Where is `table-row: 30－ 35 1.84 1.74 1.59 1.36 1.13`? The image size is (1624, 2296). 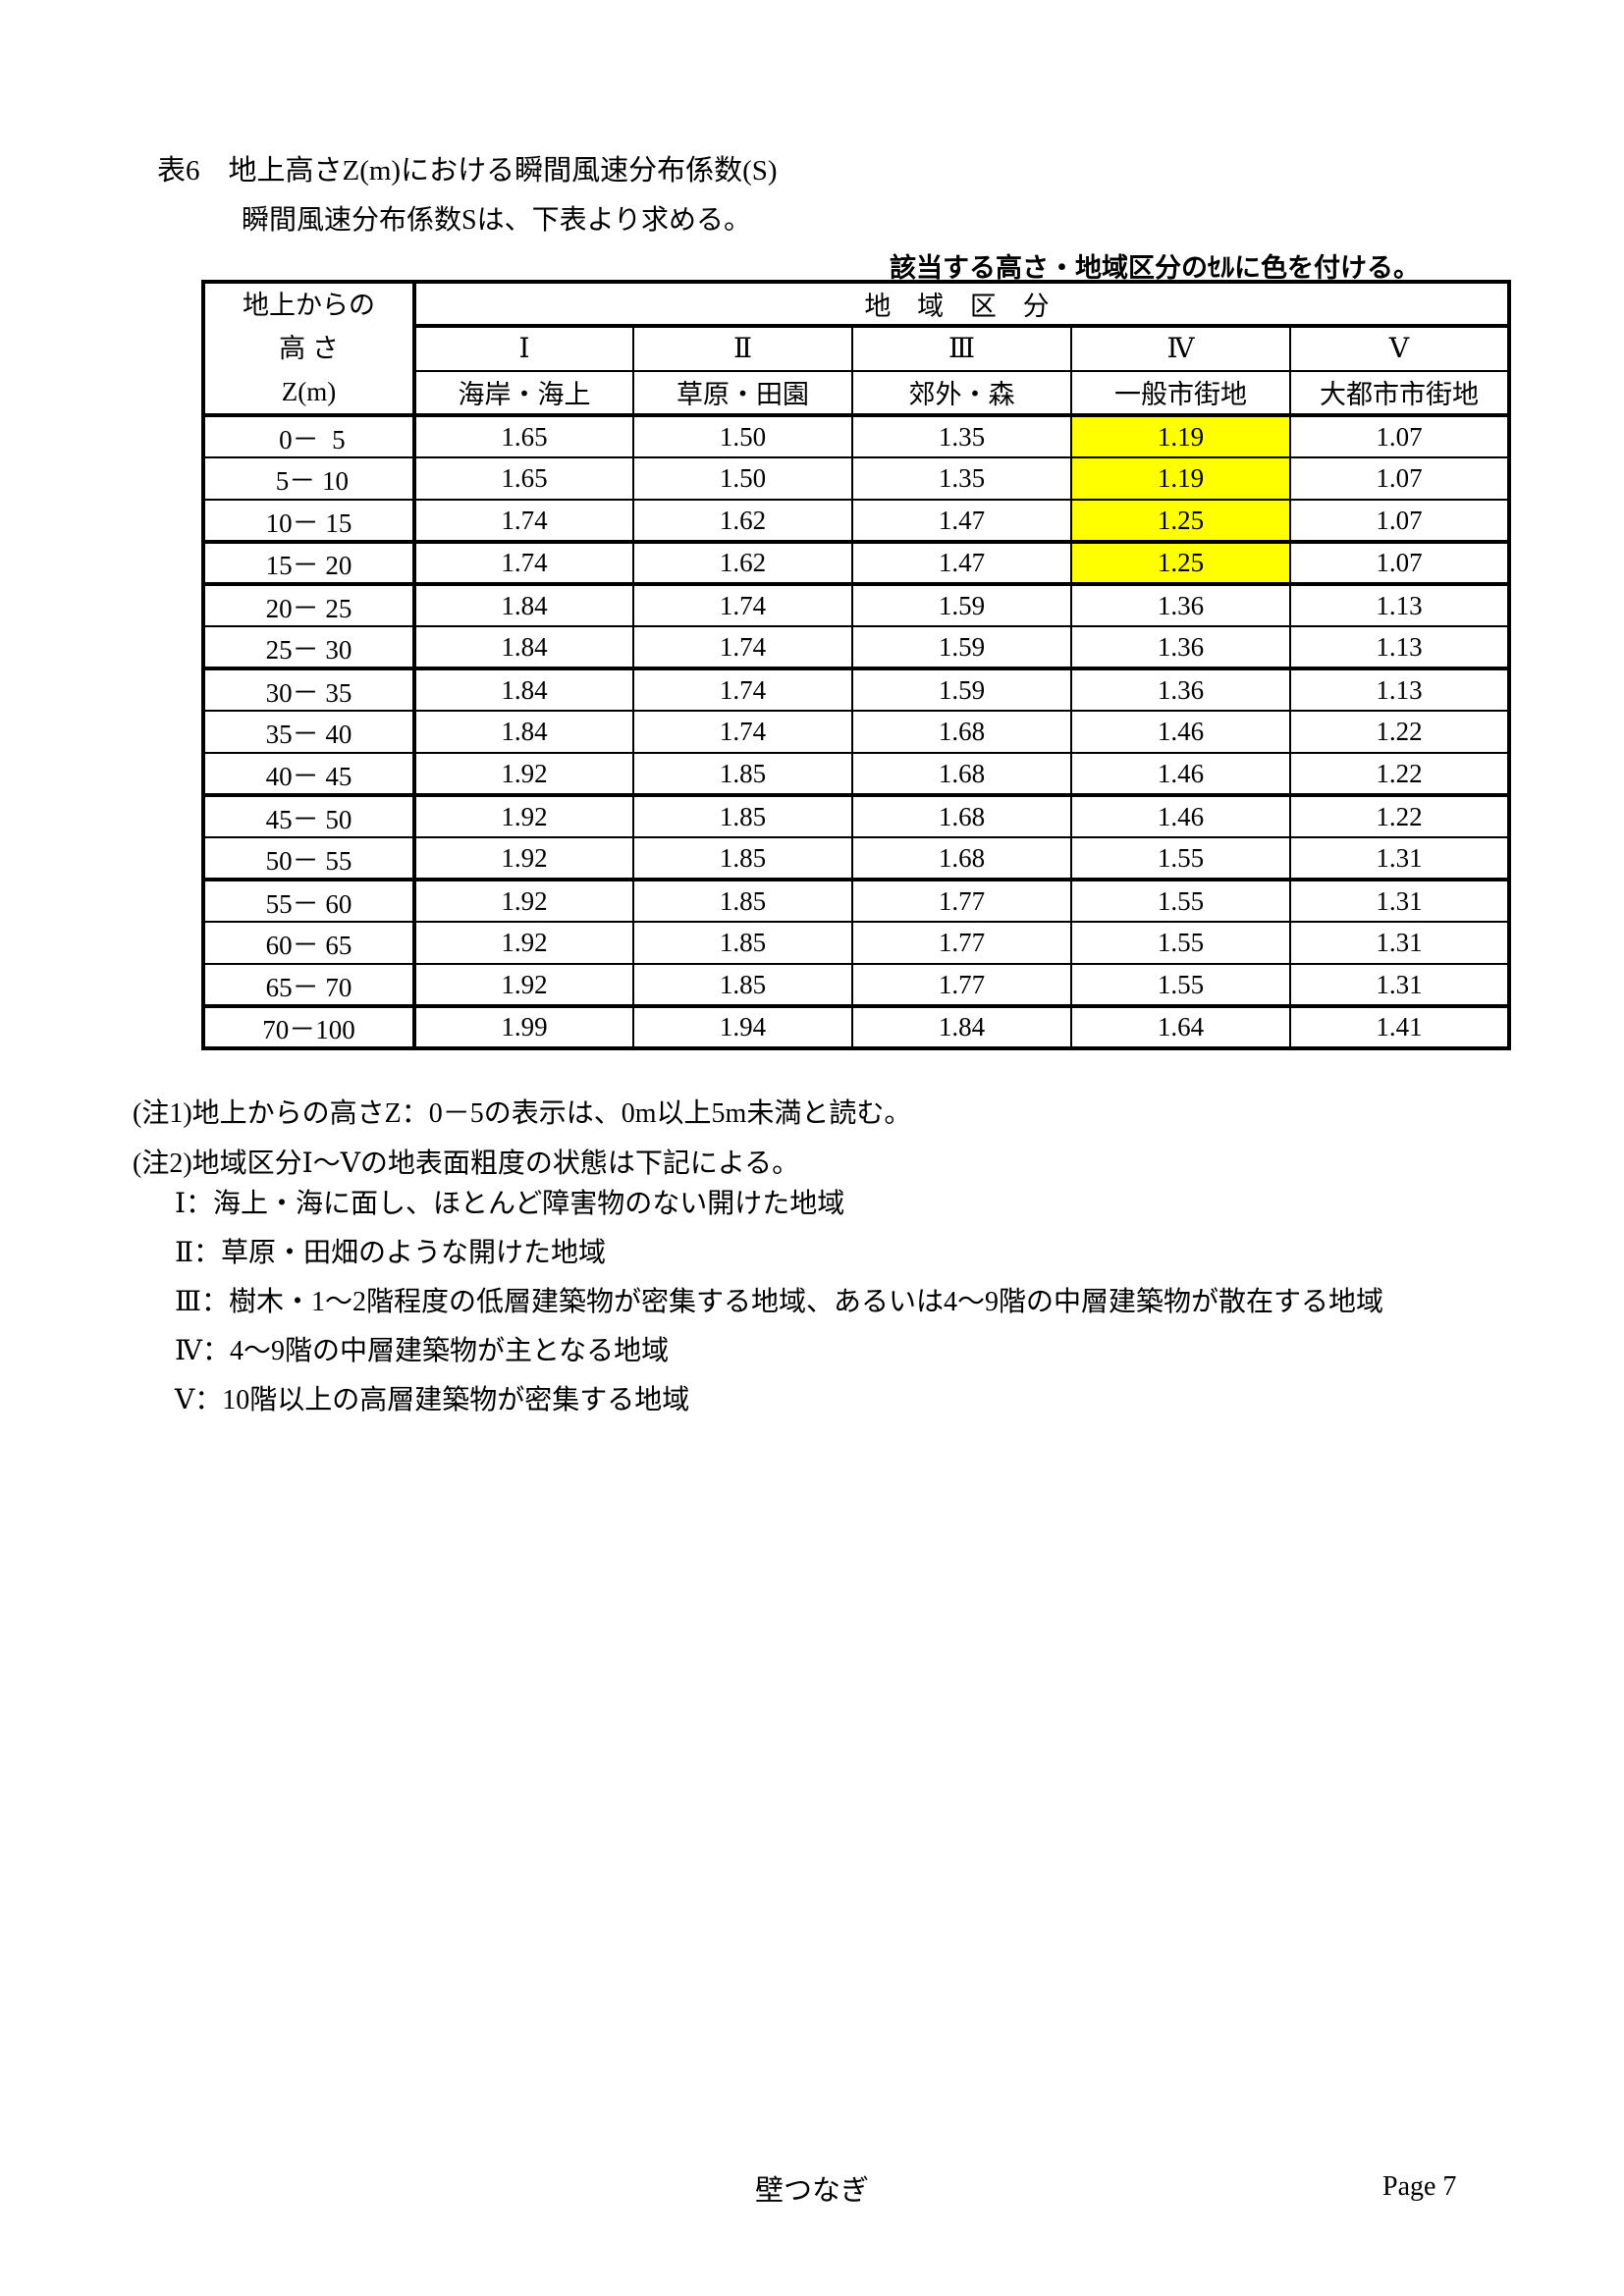
table-row: 30－ 35 1.84 1.74 1.59 1.36 1.13 is located at coordinates (856, 689).